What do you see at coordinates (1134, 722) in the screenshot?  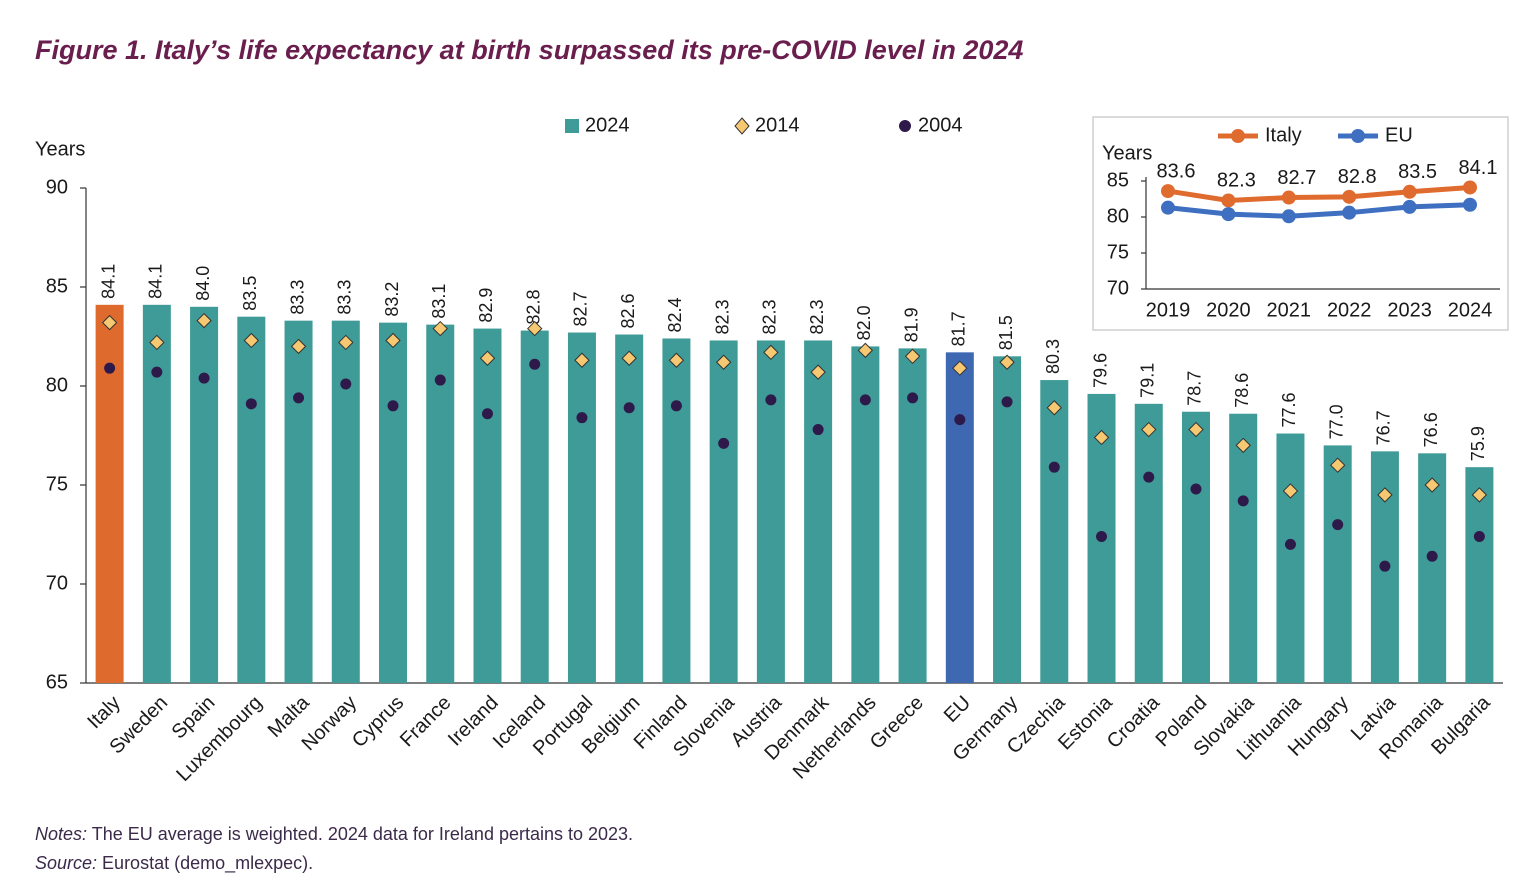 I see `x-tick-label: Croatia` at bounding box center [1134, 722].